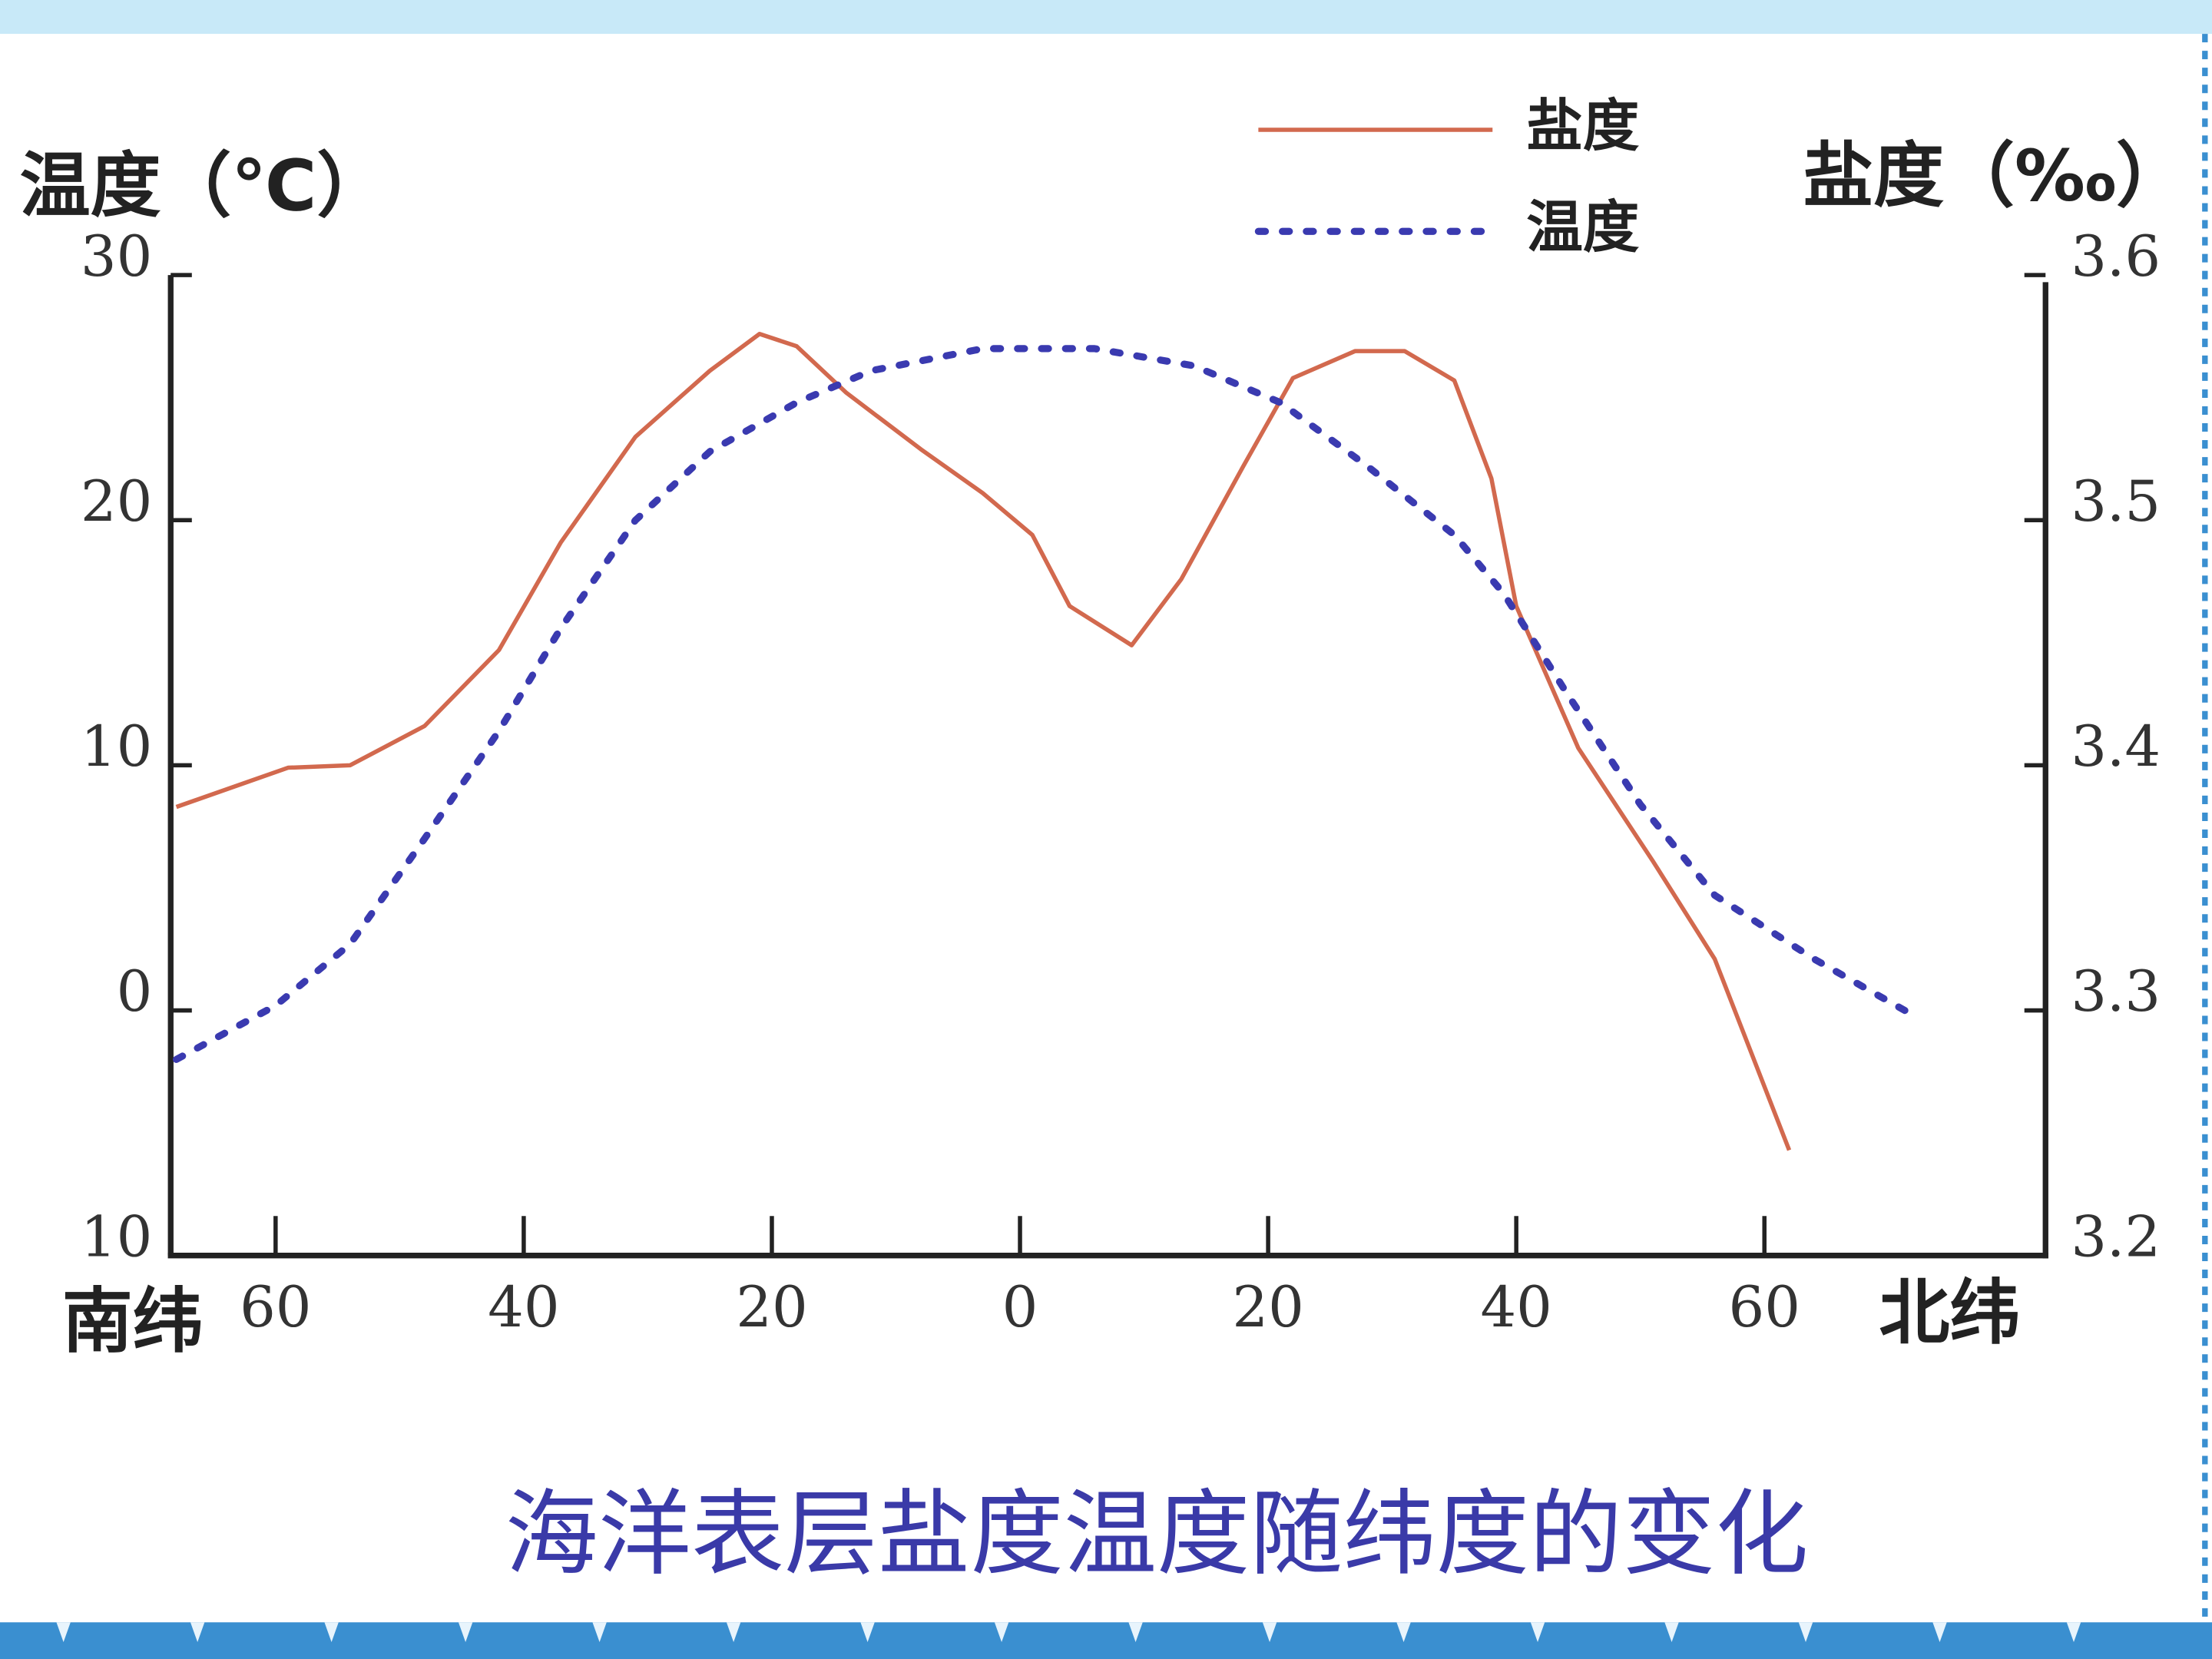 Image resolution: width=2212 pixels, height=1659 pixels. Describe the element at coordinates (1583, 228) in the screenshot. I see `legend-label: 温度` at that location.